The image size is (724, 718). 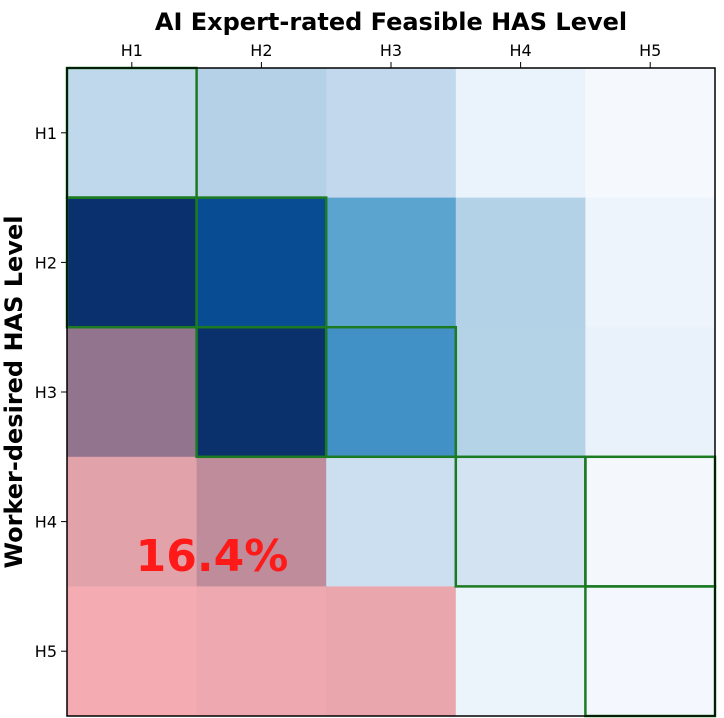 I want to click on heatmap-cell-r1-c4, so click(x=520, y=133).